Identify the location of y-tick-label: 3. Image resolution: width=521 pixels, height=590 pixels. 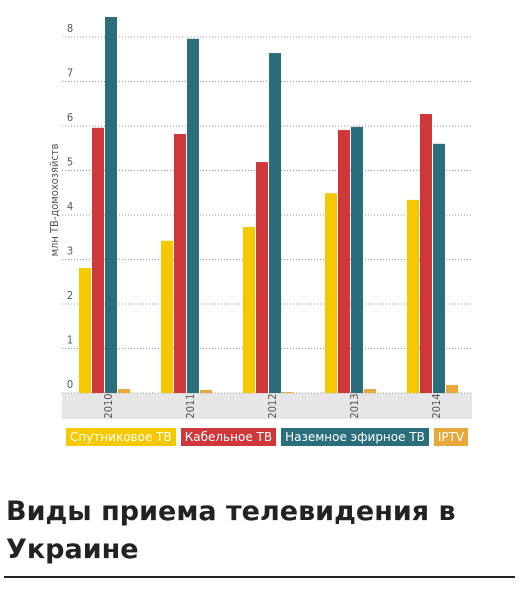
(70, 251).